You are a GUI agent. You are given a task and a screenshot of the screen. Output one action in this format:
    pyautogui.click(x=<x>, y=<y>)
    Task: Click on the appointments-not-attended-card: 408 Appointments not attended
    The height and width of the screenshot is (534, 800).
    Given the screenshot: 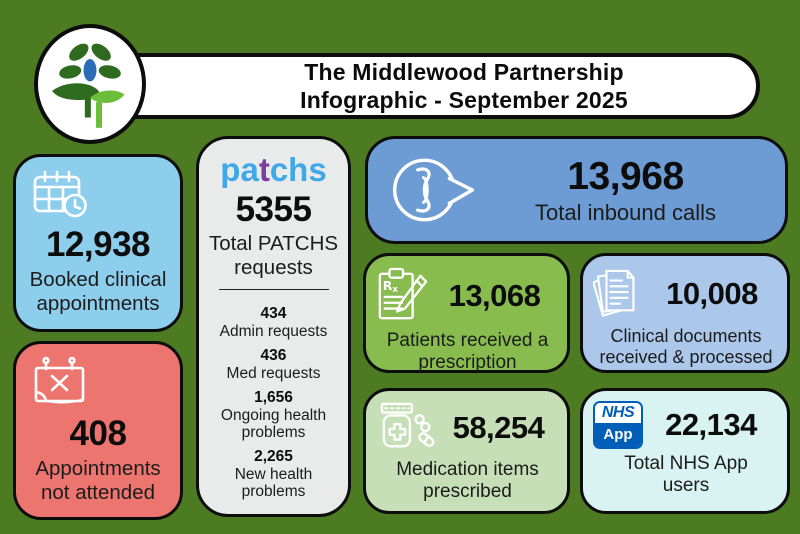 What is the action you would take?
    pyautogui.click(x=98, y=430)
    